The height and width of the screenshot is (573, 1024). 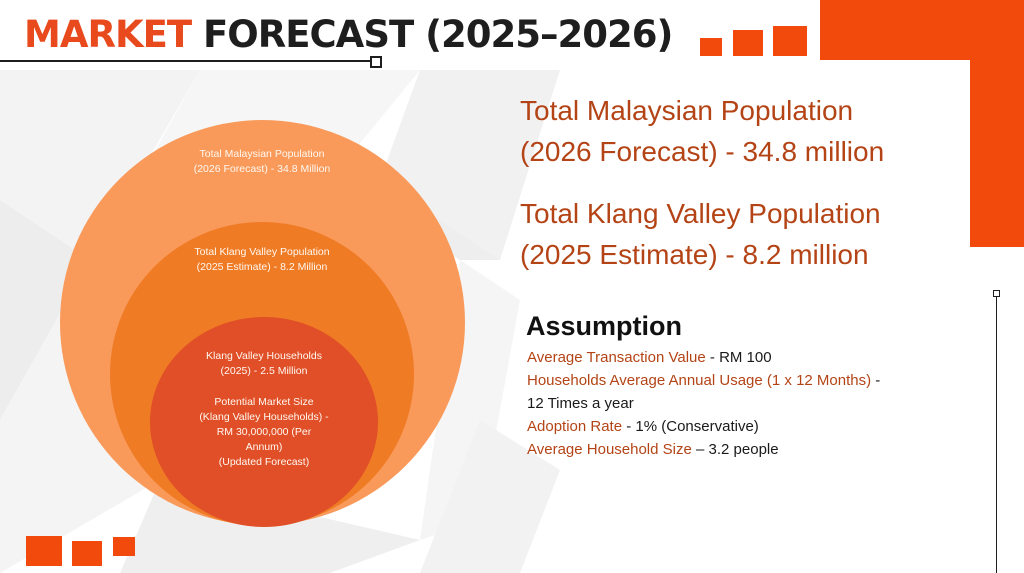 I want to click on market-size-line: RM 30,000,000 (Per, so click(x=264, y=432).